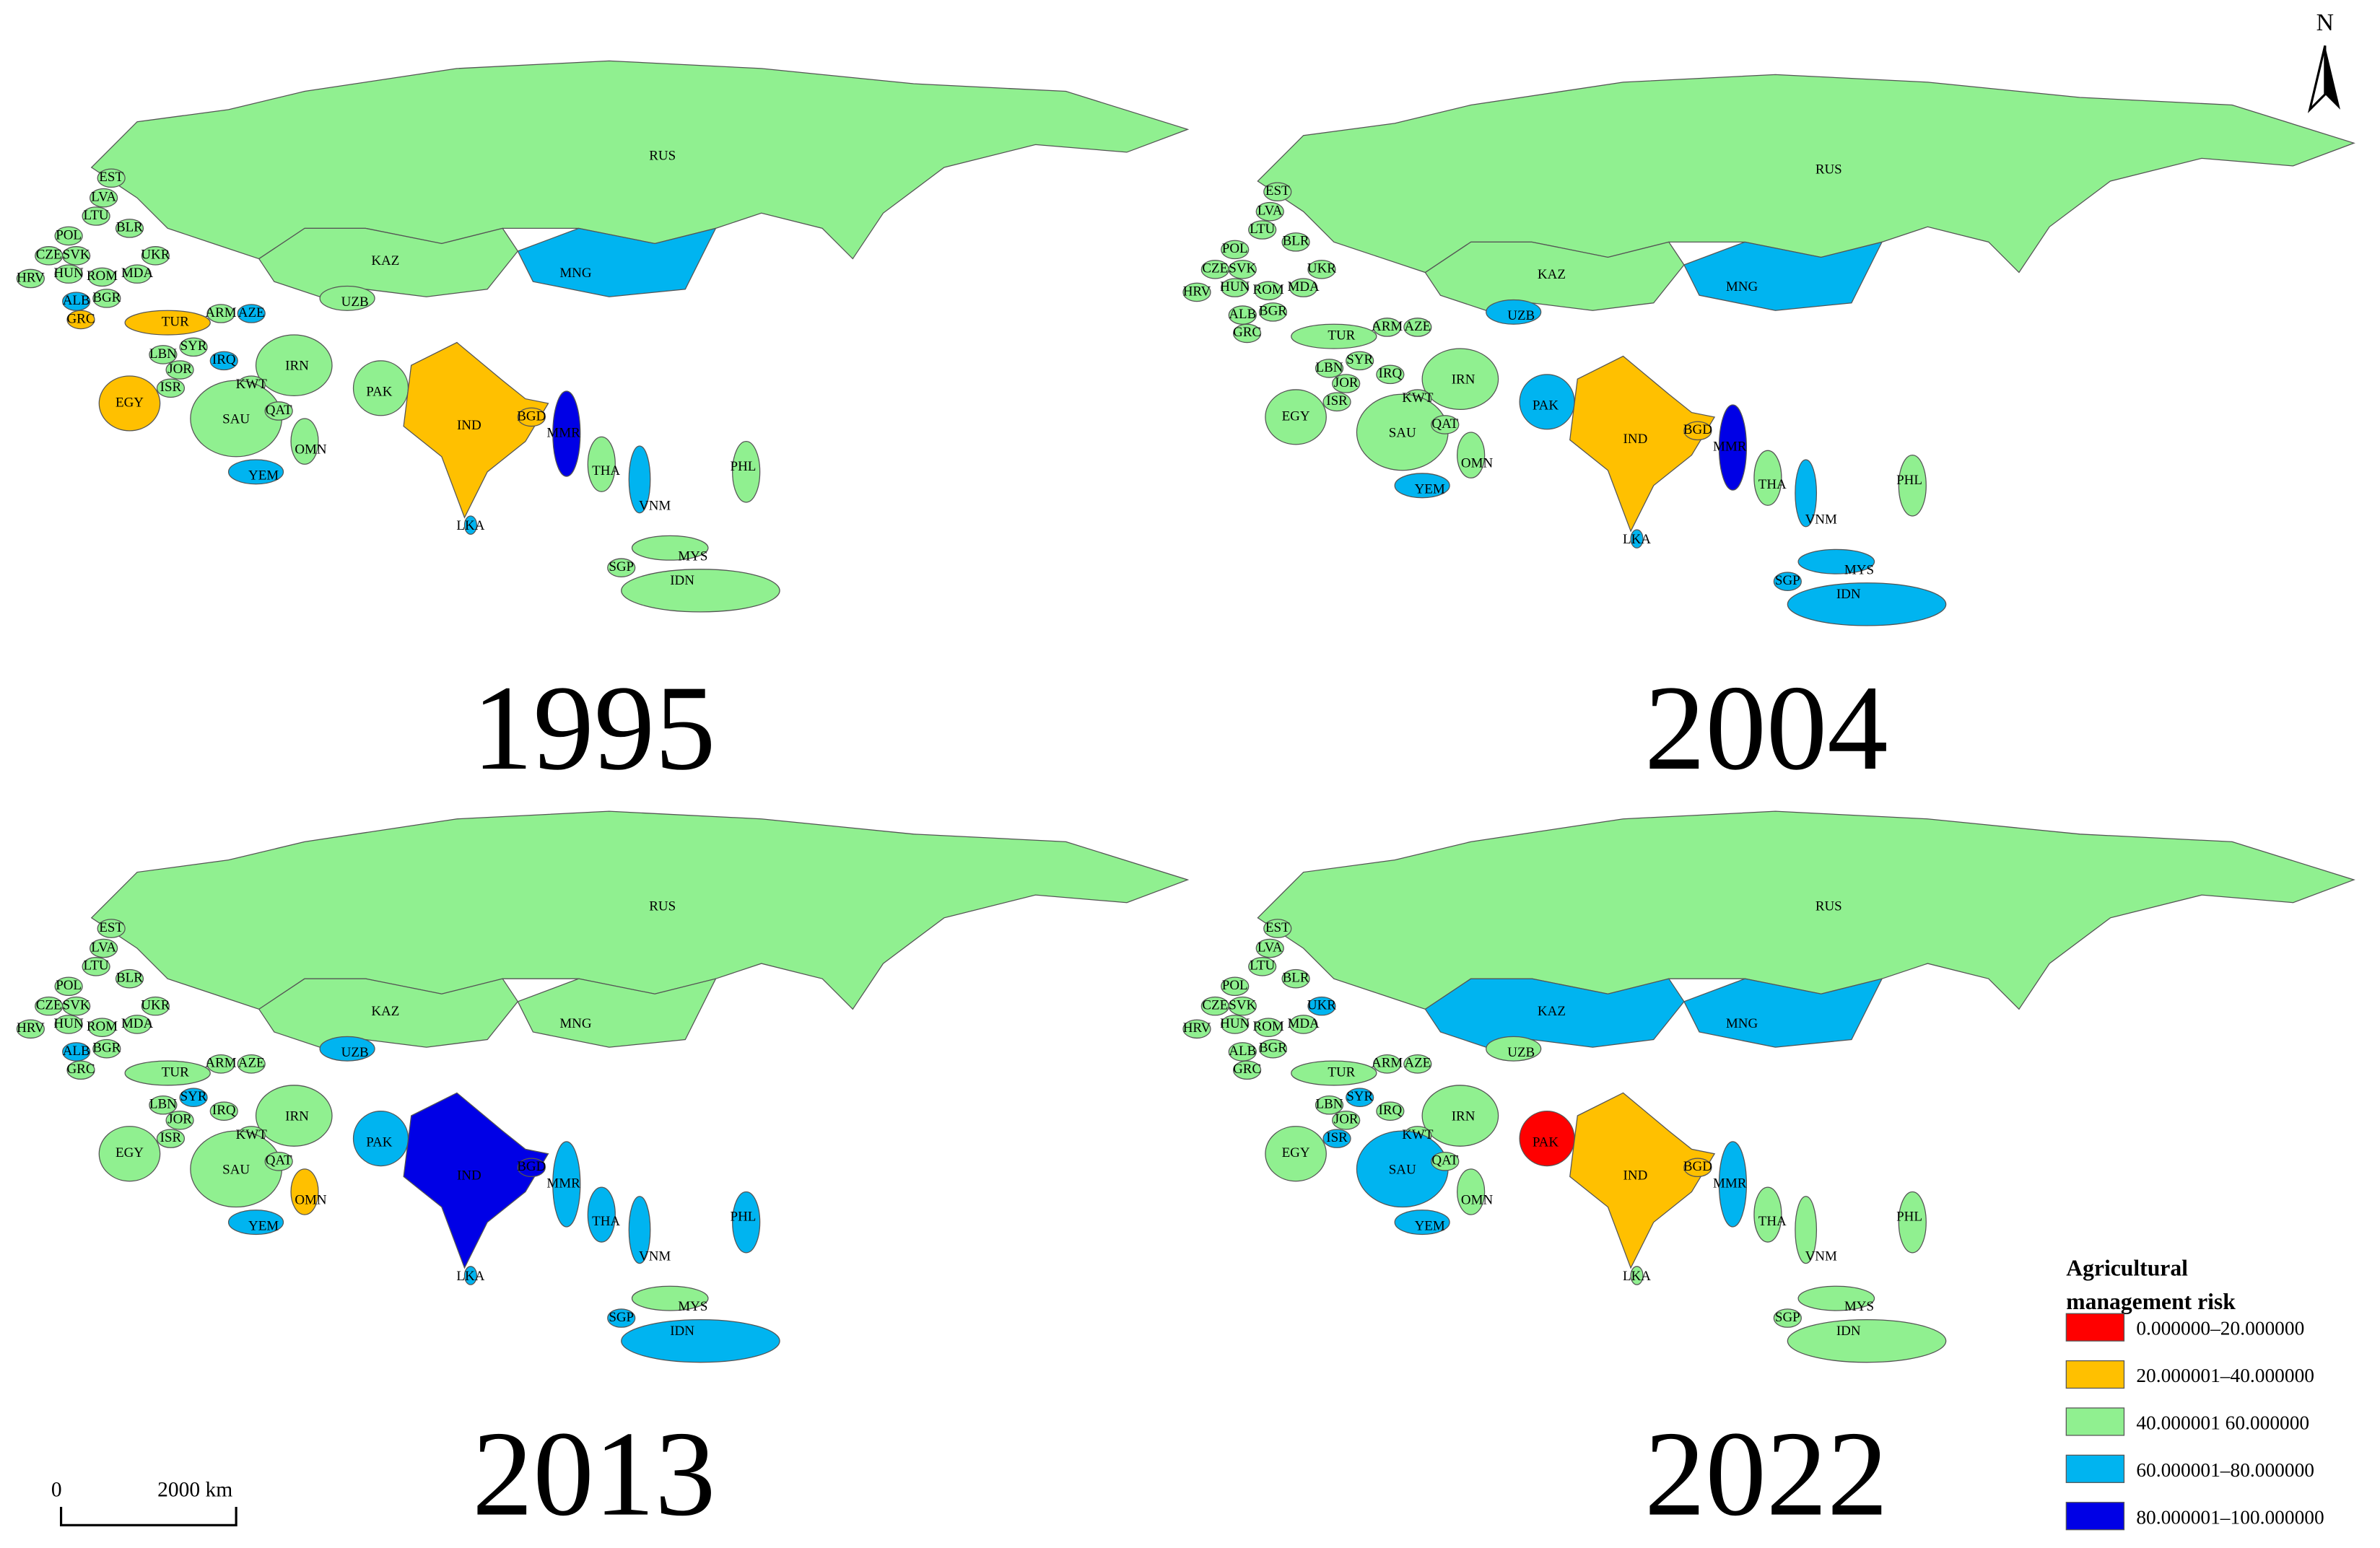  What do you see at coordinates (1242, 1005) in the screenshot?
I see `country-label: SVK` at bounding box center [1242, 1005].